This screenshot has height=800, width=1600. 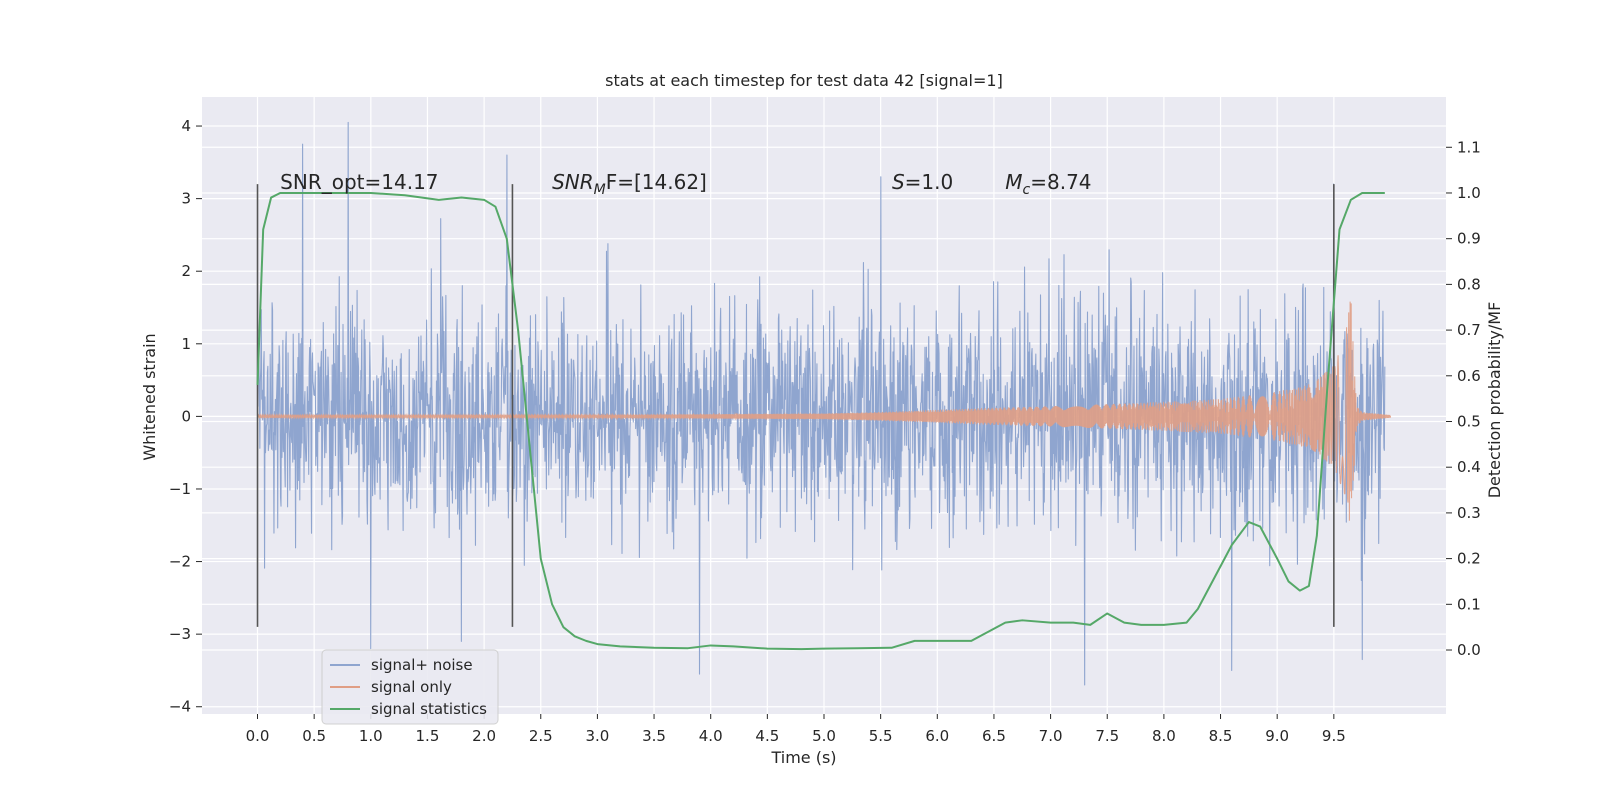 I want to click on x-tick-label: 9.0, so click(x=1277, y=736).